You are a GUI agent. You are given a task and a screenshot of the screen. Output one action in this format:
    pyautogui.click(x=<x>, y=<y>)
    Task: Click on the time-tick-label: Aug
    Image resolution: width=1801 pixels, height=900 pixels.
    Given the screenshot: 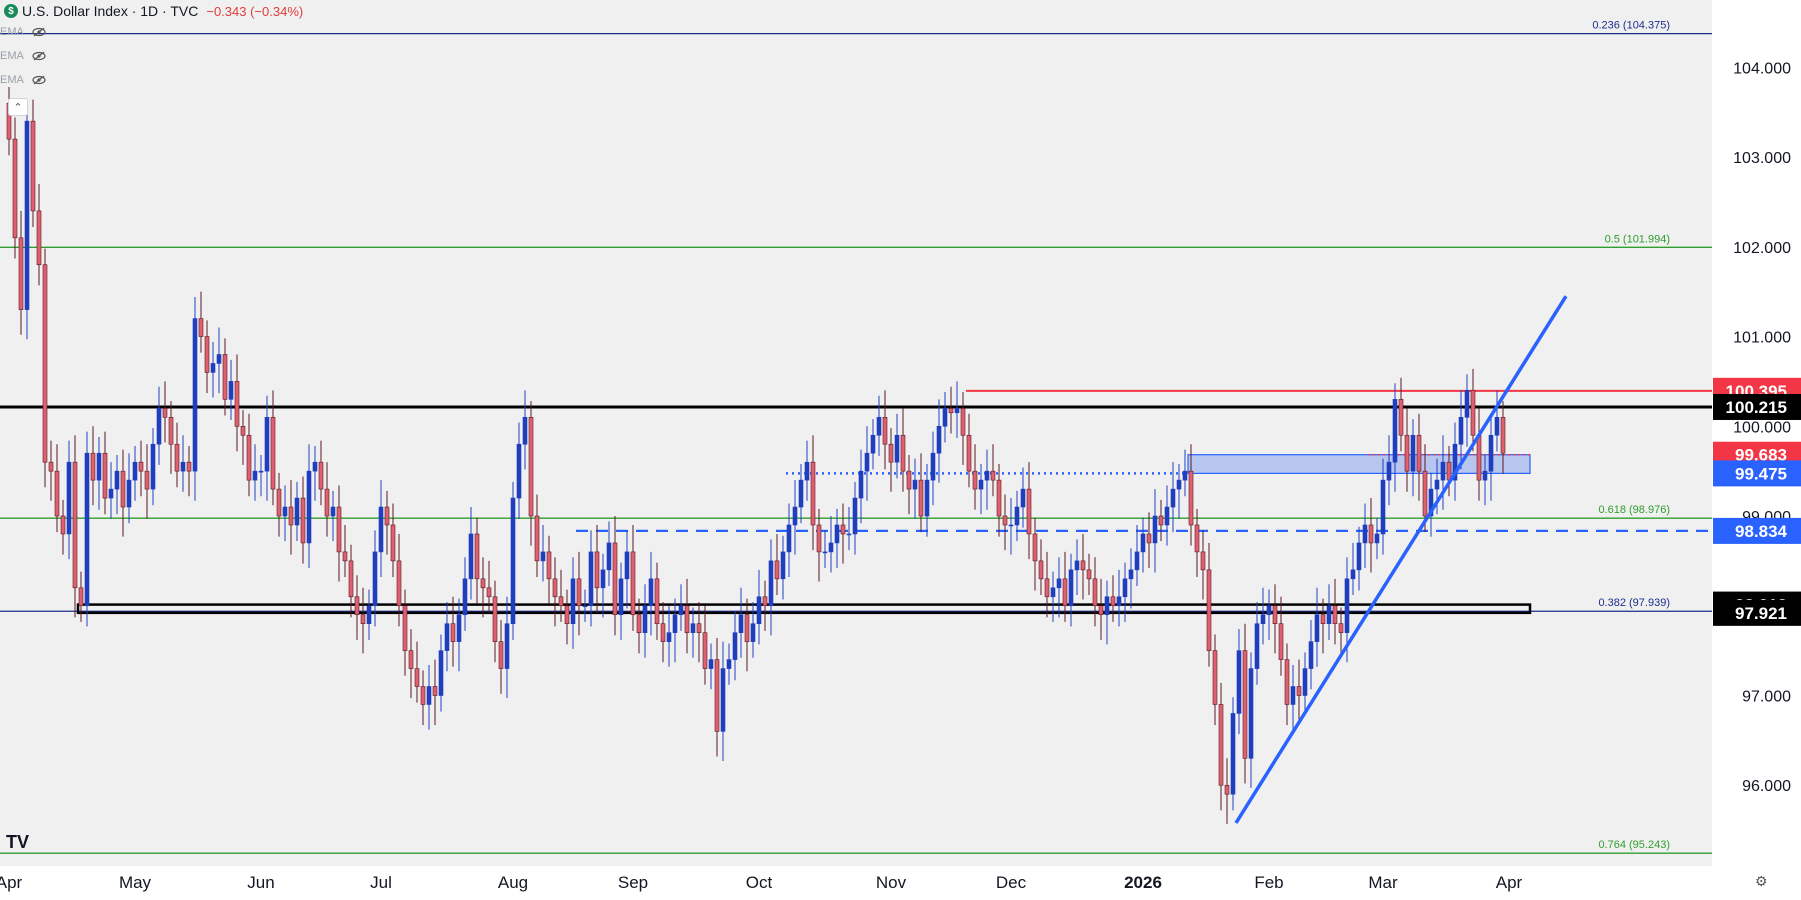 What is the action you would take?
    pyautogui.click(x=513, y=882)
    